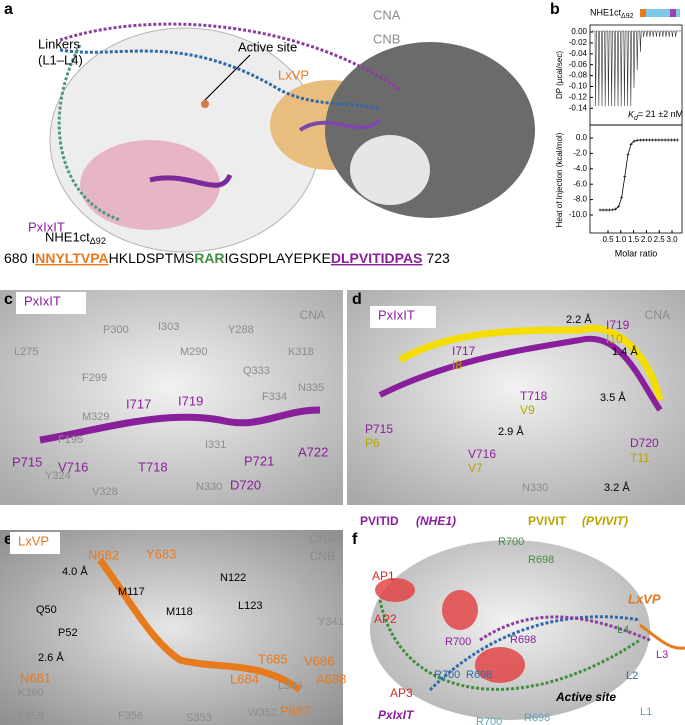 The image size is (685, 725). I want to click on residue-label: N682, so click(103, 554).